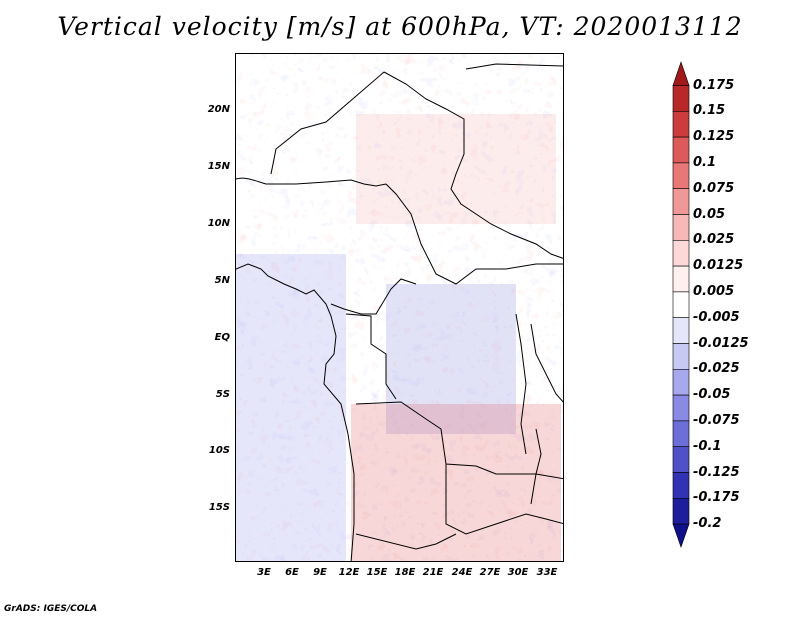  Describe the element at coordinates (456, 169) in the screenshot. I see `sahel-region` at that location.